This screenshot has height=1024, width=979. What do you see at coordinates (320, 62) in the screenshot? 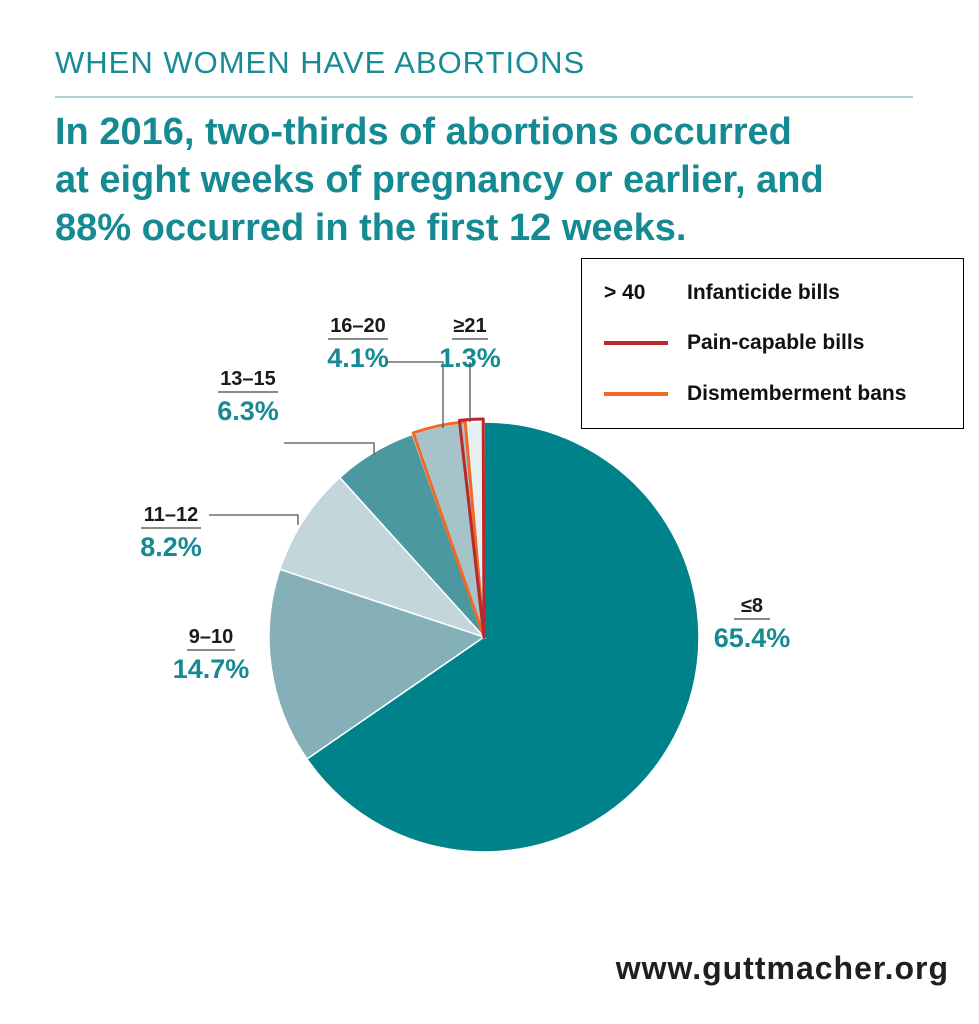
I see `chart-kicker: WHEN WOMEN HAVE ABORTIONS` at bounding box center [320, 62].